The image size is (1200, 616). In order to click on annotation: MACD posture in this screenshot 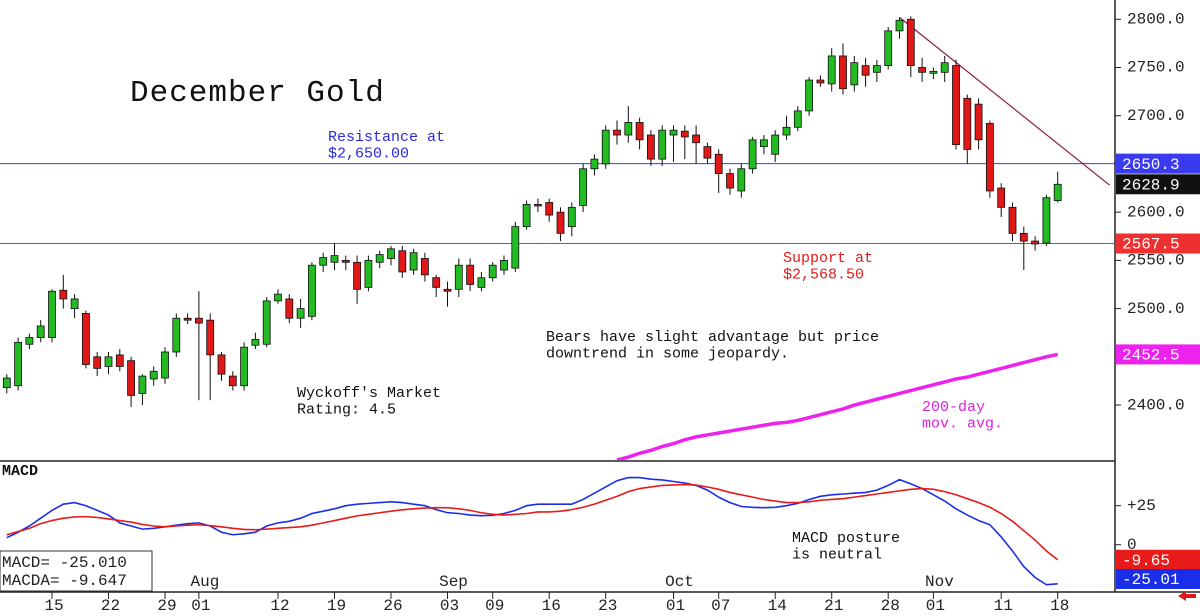, I will do `click(846, 538)`.